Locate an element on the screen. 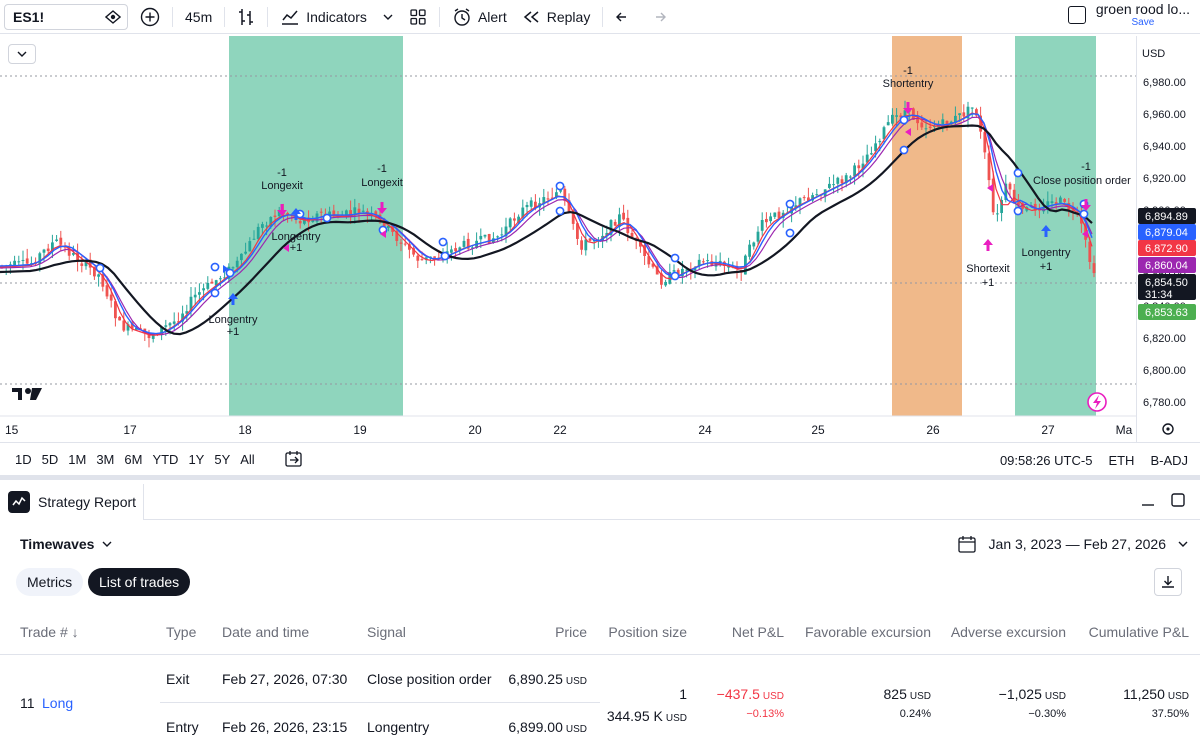 This screenshot has width=1200, height=740. entry-signal: Longentry is located at coordinates (398, 727).